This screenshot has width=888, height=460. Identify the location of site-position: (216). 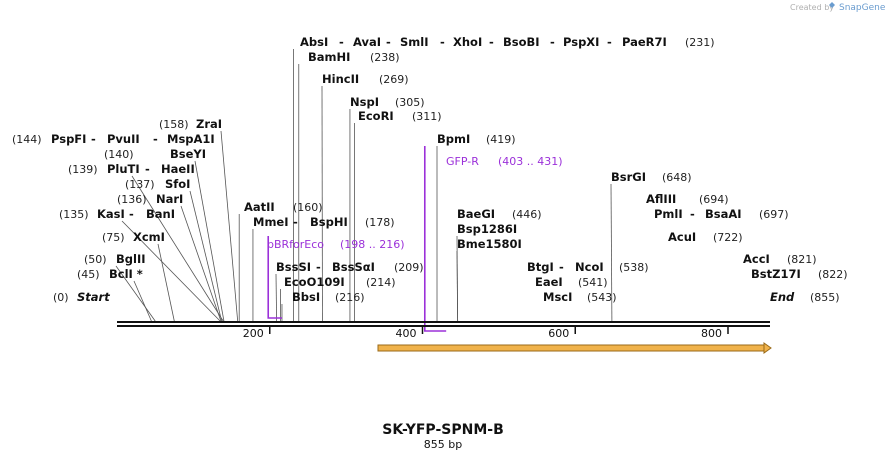
(350, 297).